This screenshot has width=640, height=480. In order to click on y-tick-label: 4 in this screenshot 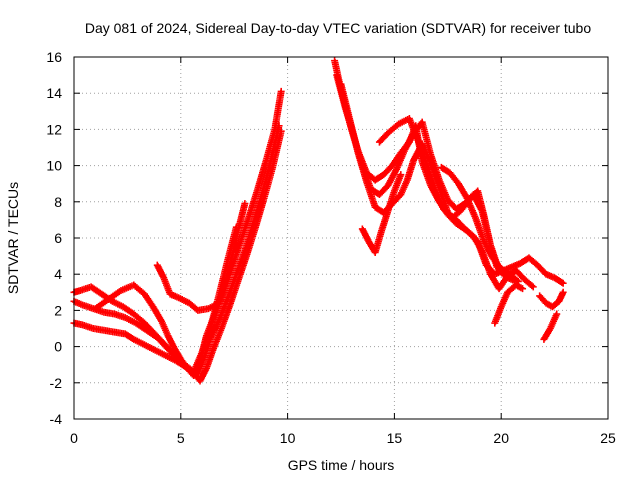, I will do `click(58, 274)`.